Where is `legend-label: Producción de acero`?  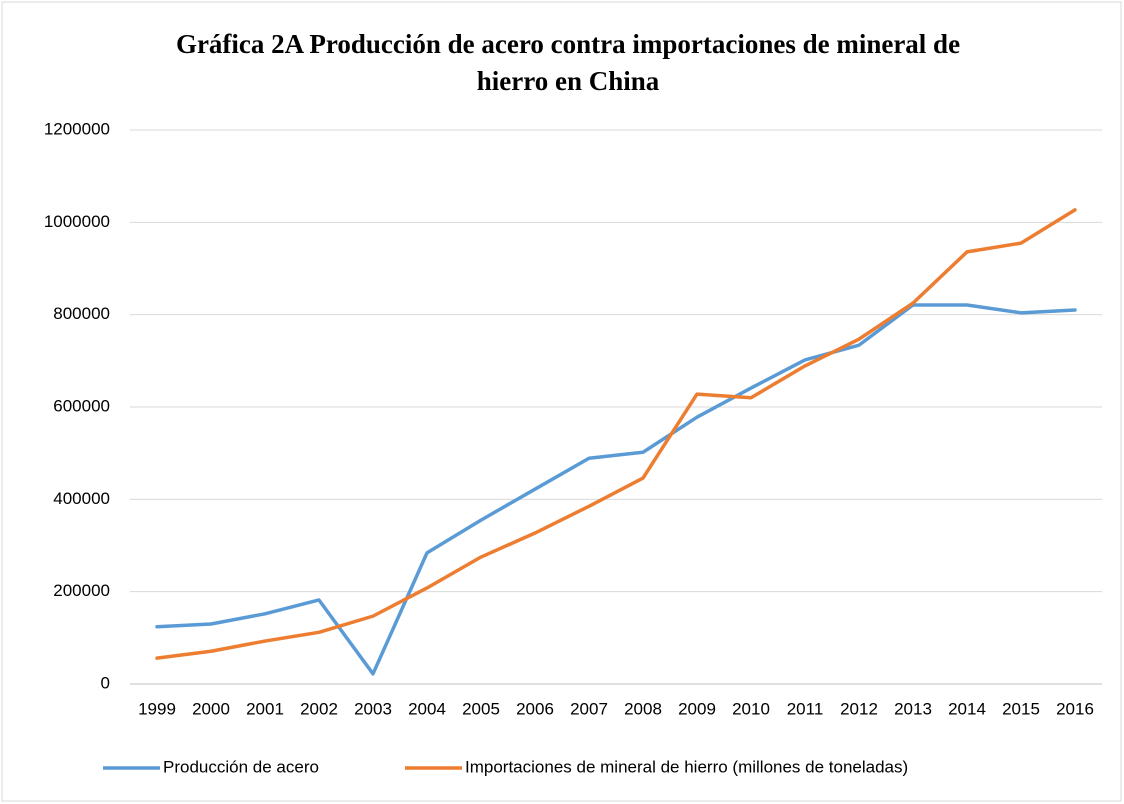 legend-label: Producción de acero is located at coordinates (241, 766).